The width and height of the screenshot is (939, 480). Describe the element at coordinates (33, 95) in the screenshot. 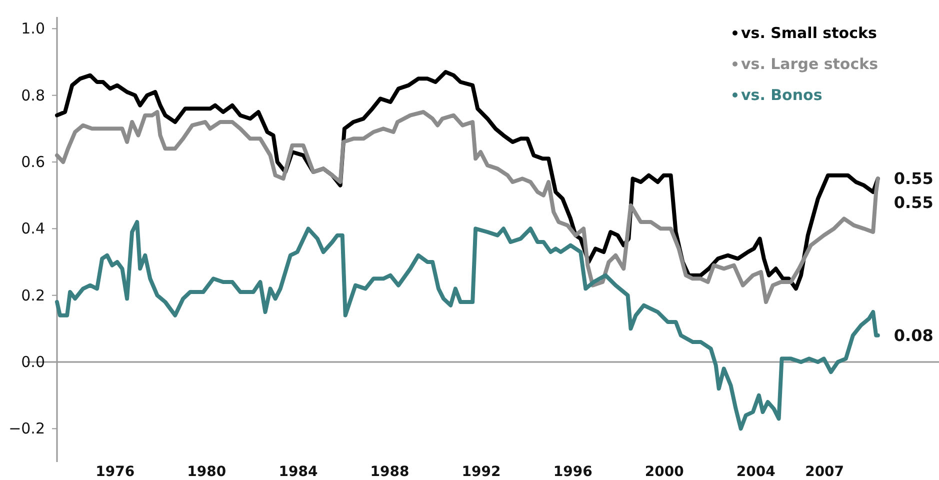

I see `y-tick-label: 0.8` at that location.